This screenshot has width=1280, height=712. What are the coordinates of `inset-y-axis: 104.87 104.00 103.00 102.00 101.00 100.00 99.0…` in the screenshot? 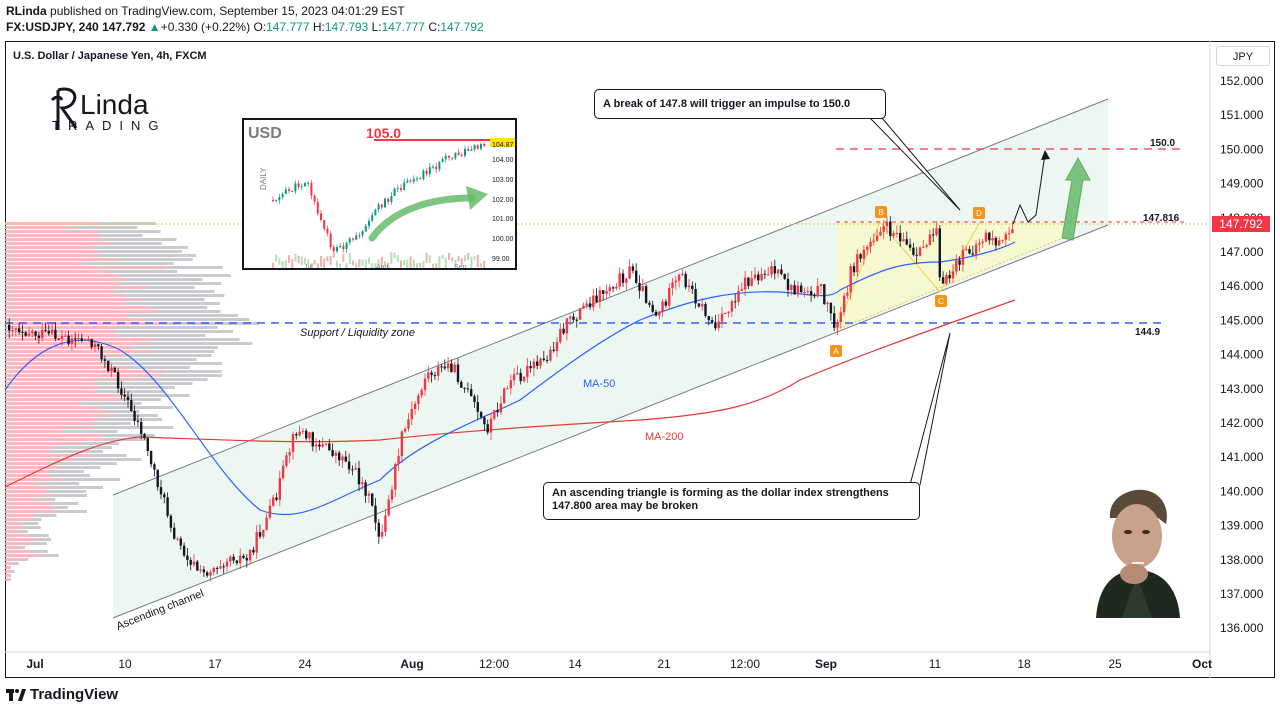 It's located at (503, 202).